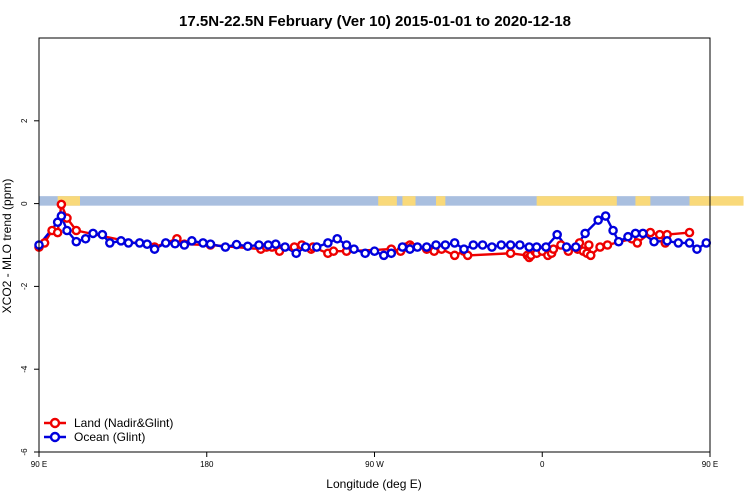 The image size is (750, 500). Describe the element at coordinates (109, 437) in the screenshot. I see `legend-ocean-label: Ocean (Glint)` at that location.